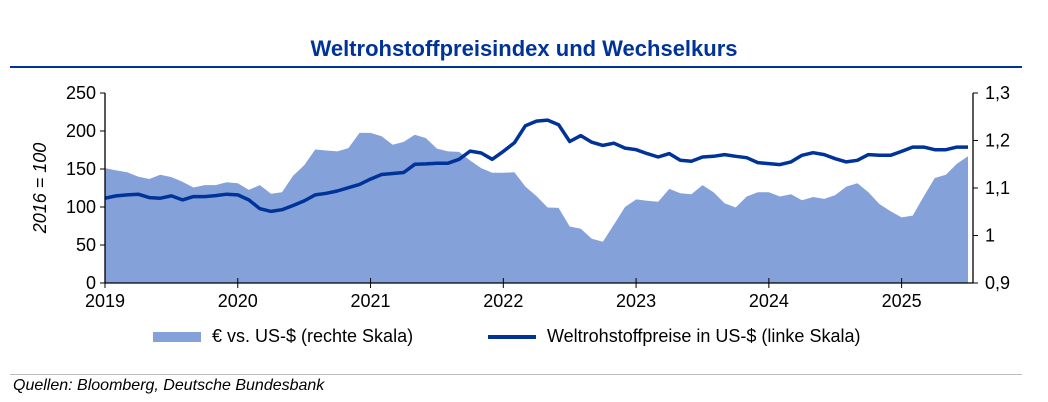  What do you see at coordinates (636, 301) in the screenshot?
I see `x-axis-tick-label: 2023` at bounding box center [636, 301].